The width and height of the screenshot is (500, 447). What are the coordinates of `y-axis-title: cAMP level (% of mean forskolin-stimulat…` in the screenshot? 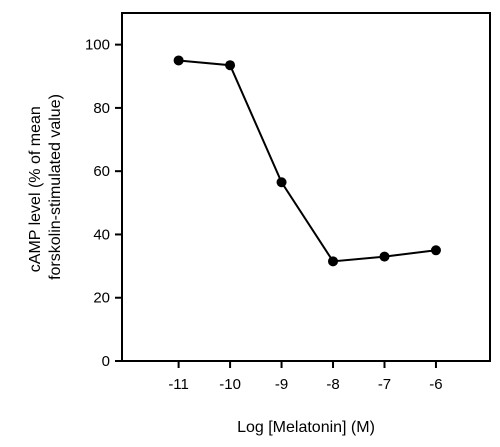 It's located at (45, 187).